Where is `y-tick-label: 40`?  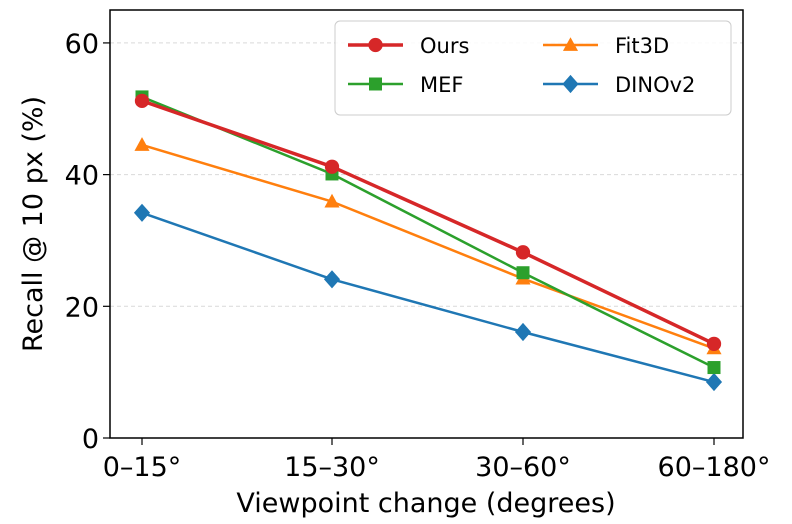
y-tick-label: 40 is located at coordinates (82, 176).